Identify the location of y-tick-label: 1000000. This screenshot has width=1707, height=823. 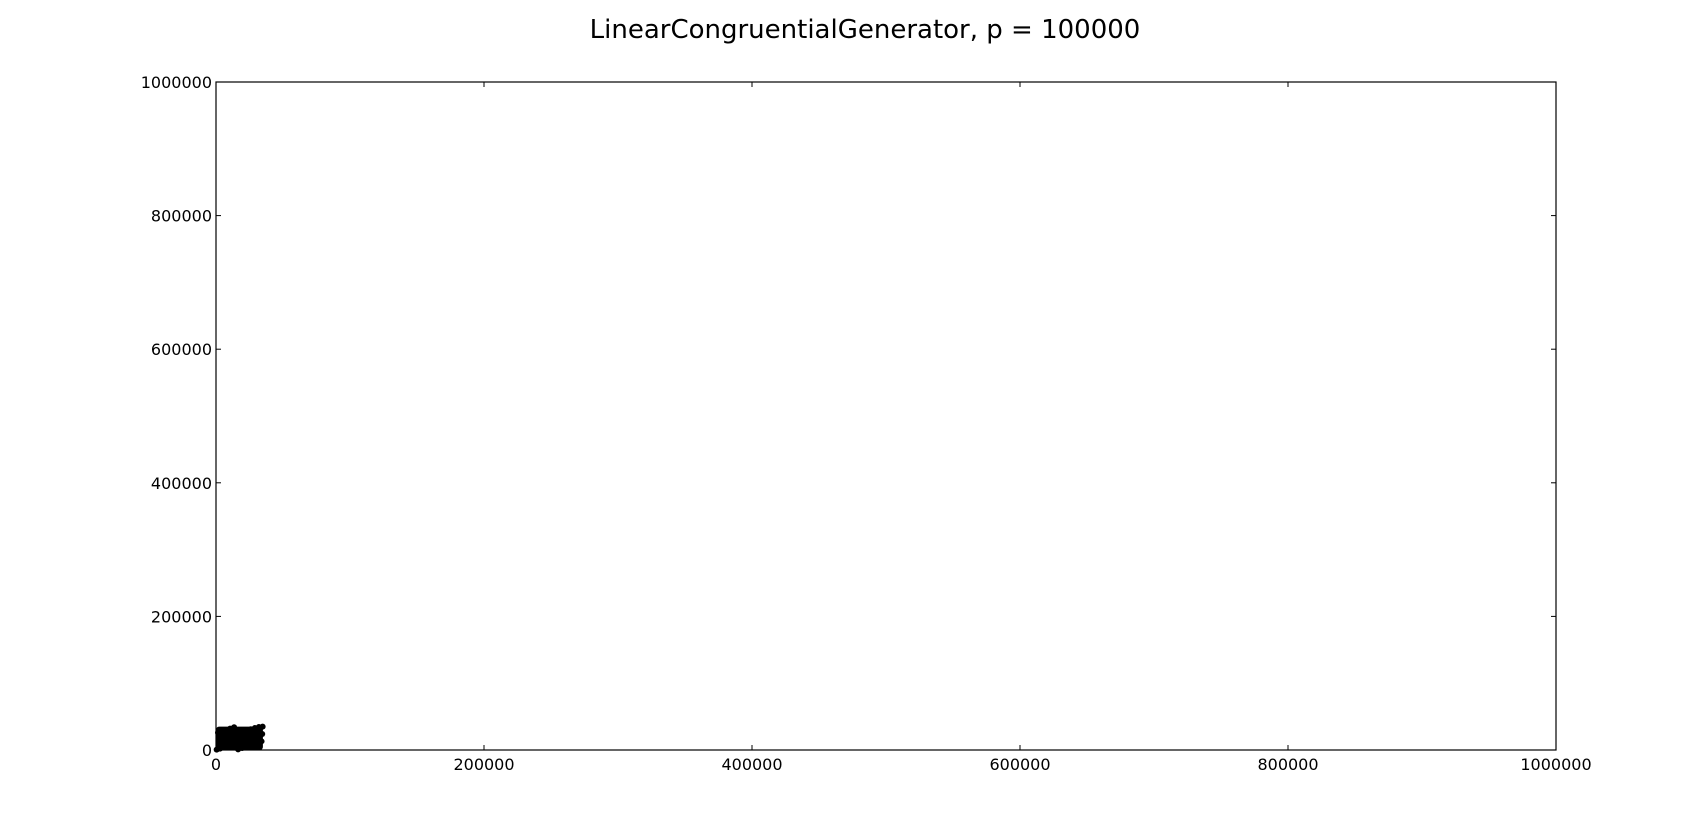
(176, 82).